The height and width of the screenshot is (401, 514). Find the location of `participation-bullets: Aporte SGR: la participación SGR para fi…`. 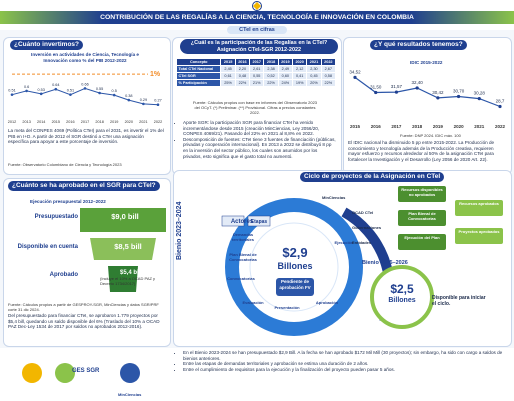

participation-bullets: Aporte SGR: la participación SGR para fi… is located at coordinates (256, 139).